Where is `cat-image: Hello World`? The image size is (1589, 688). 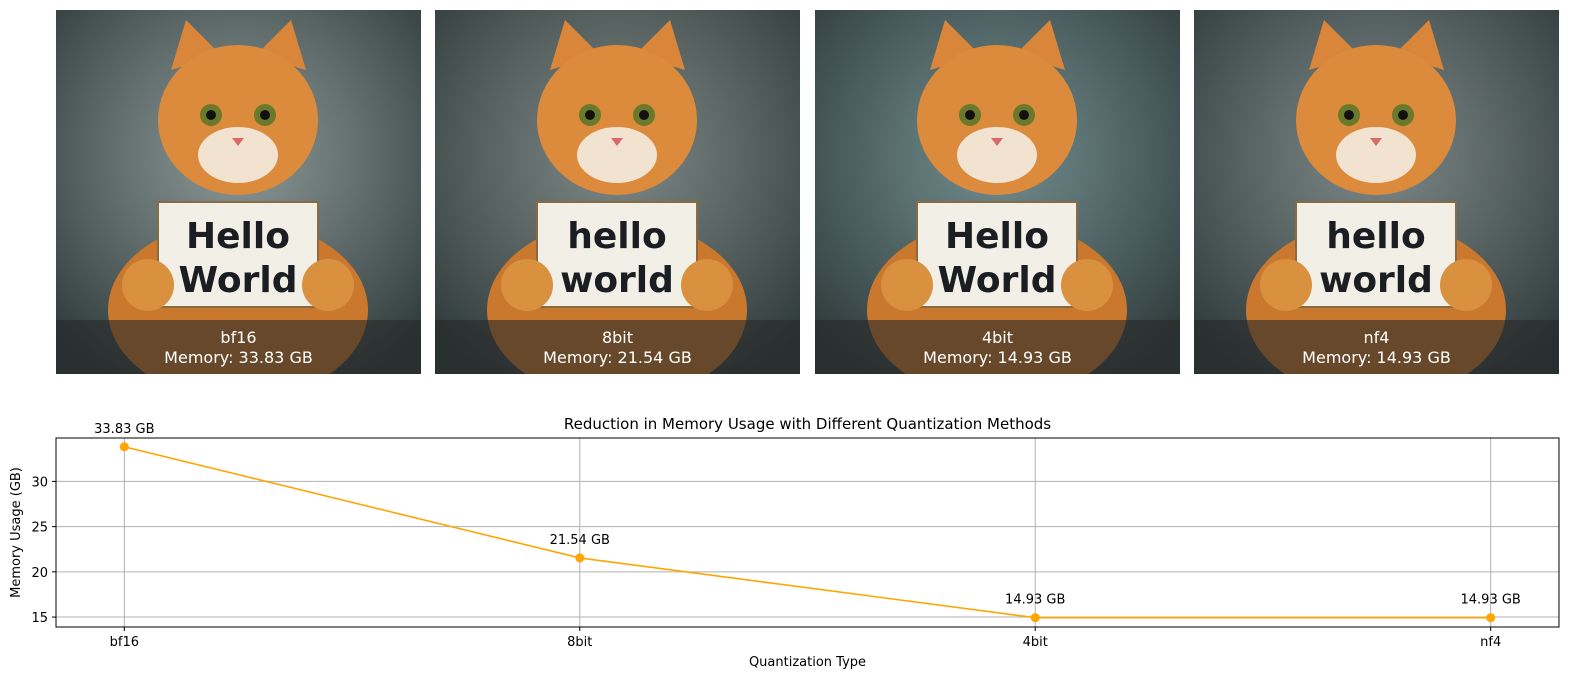
cat-image: Hello World is located at coordinates (997, 192).